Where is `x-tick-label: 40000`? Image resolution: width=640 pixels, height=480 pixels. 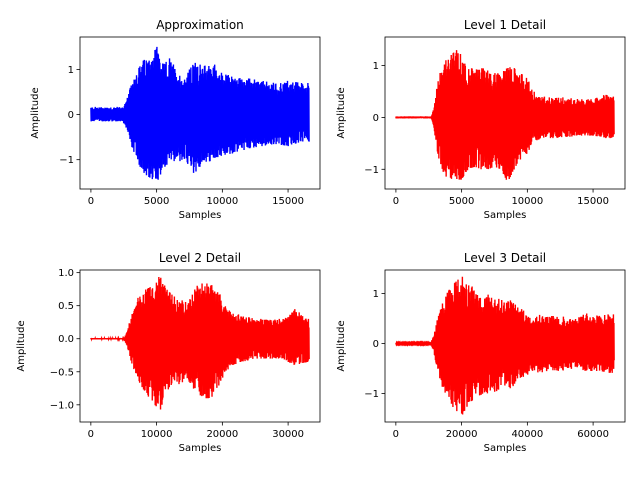 x-tick-label: 40000 is located at coordinates (527, 434).